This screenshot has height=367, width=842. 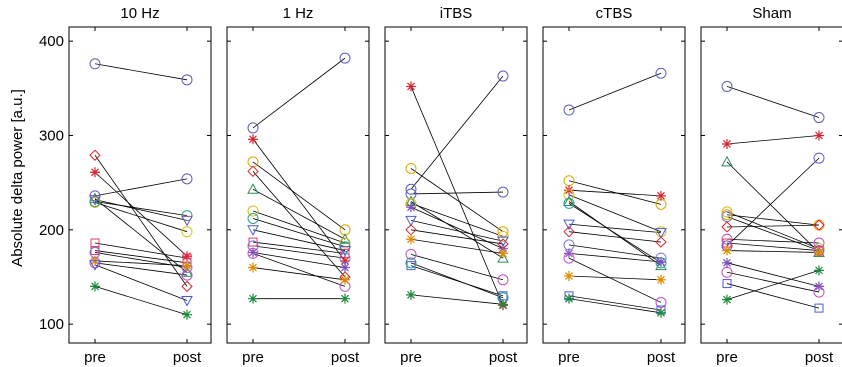 What do you see at coordinates (51, 41) in the screenshot?
I see `y-tick-label: 400` at bounding box center [51, 41].